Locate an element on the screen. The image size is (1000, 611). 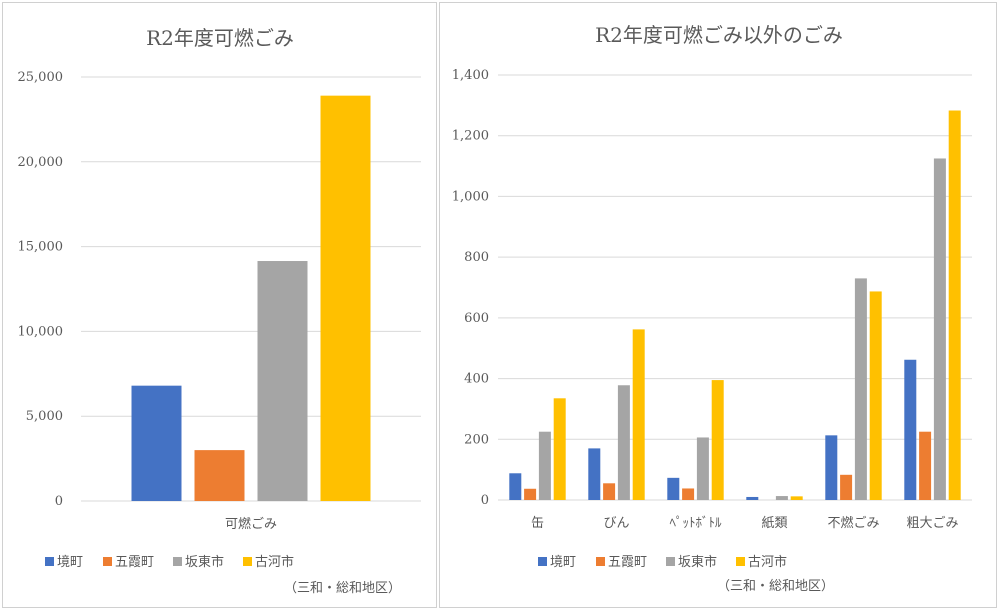
x-category-label: 缶 is located at coordinates (537, 523).